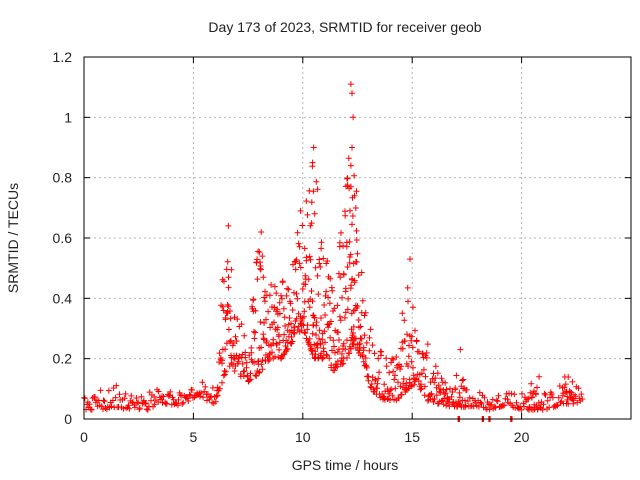 Image resolution: width=640 pixels, height=480 pixels. Describe the element at coordinates (303, 437) in the screenshot. I see `x-tick-label: 10` at that location.